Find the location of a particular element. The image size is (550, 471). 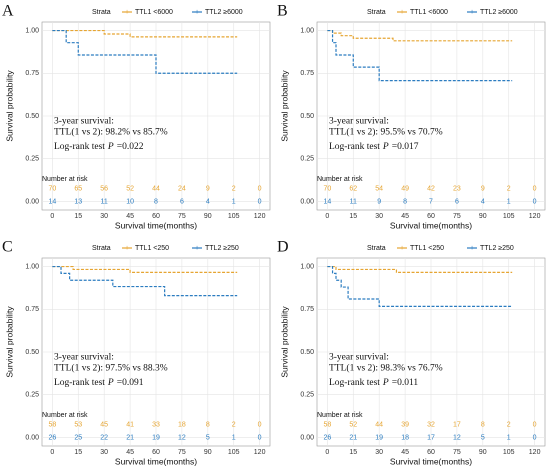

panel-label: A is located at coordinates (8, 11).